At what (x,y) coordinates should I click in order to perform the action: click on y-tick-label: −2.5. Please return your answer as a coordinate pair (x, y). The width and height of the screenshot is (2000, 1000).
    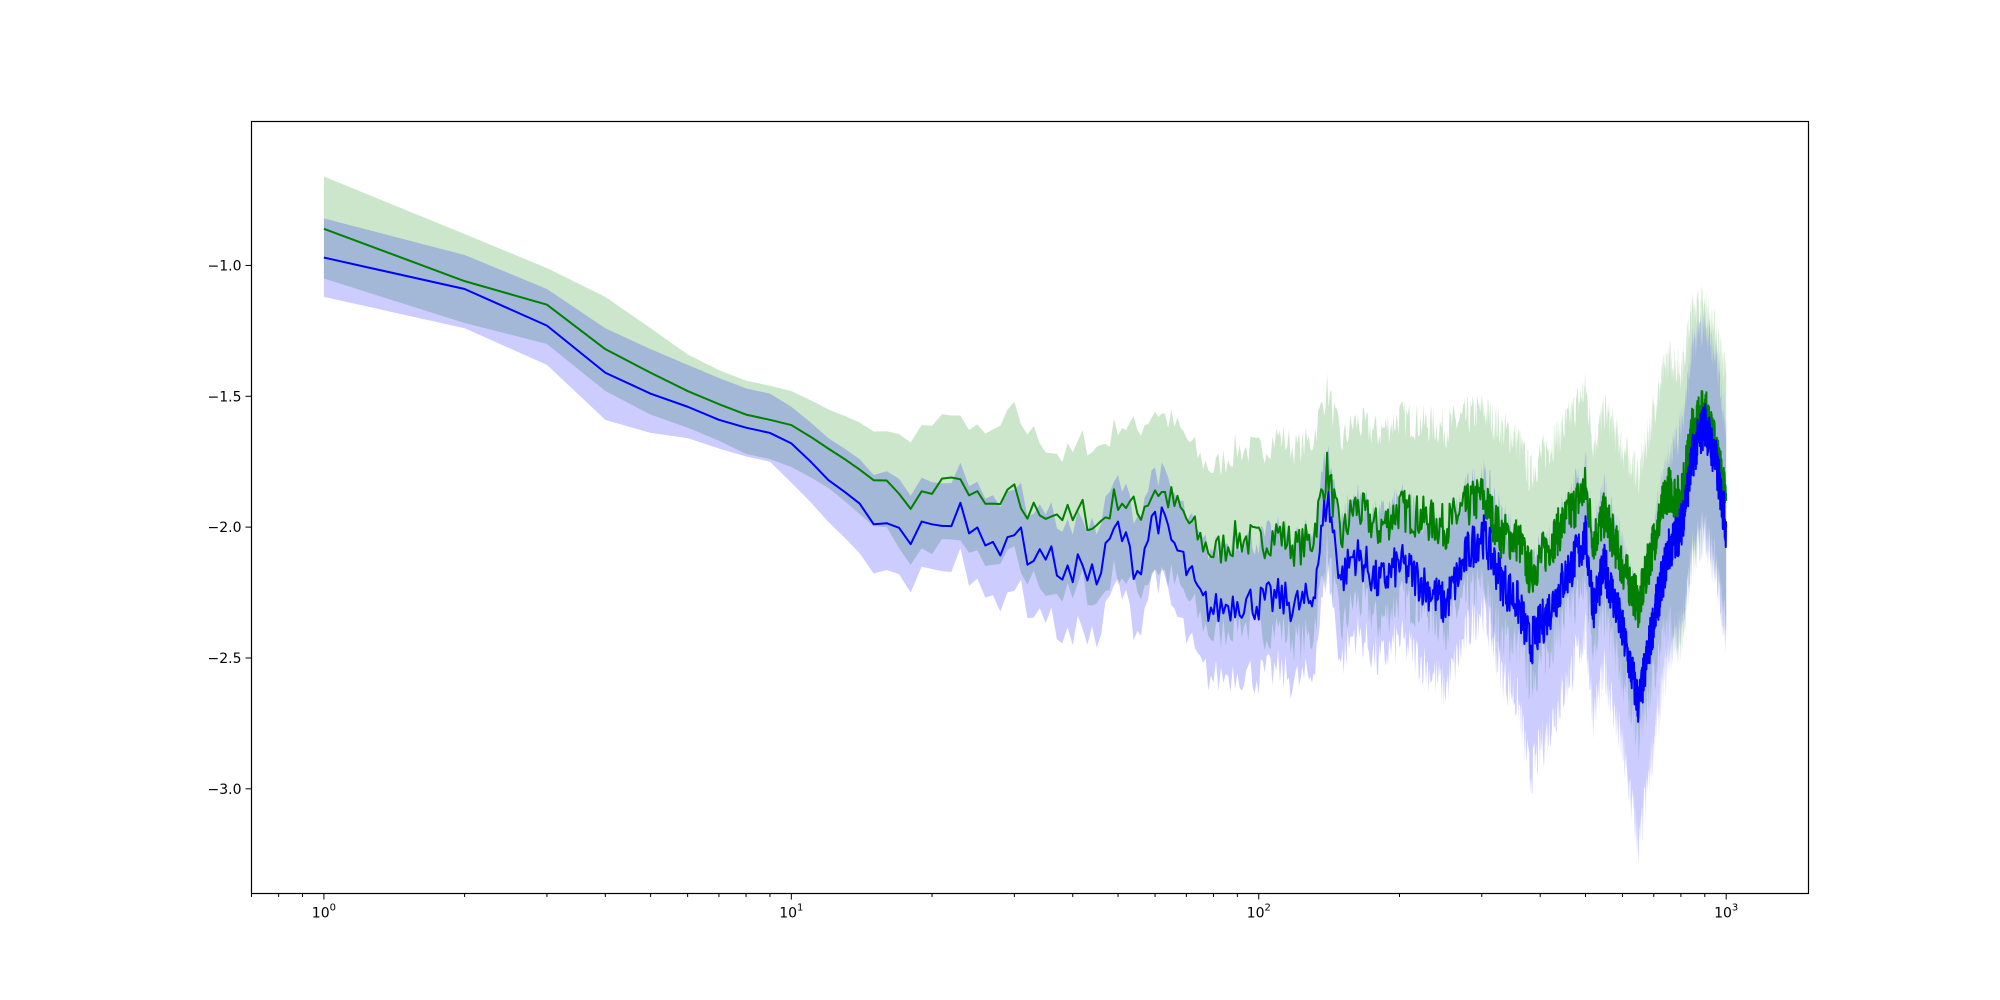
    Looking at the image, I should click on (225, 659).